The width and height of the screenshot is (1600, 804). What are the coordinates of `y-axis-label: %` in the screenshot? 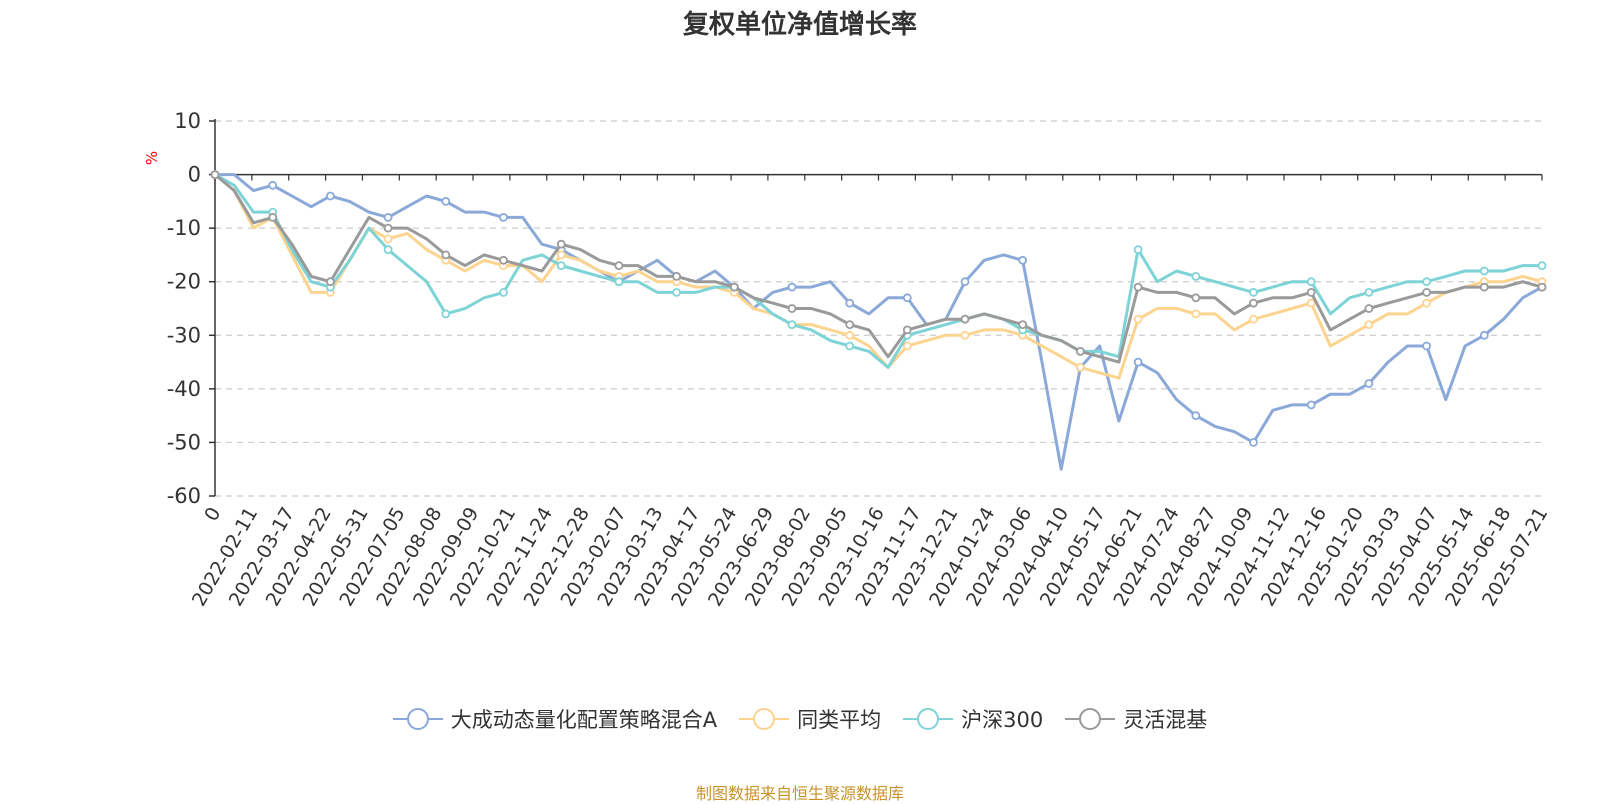 It's located at (152, 158).